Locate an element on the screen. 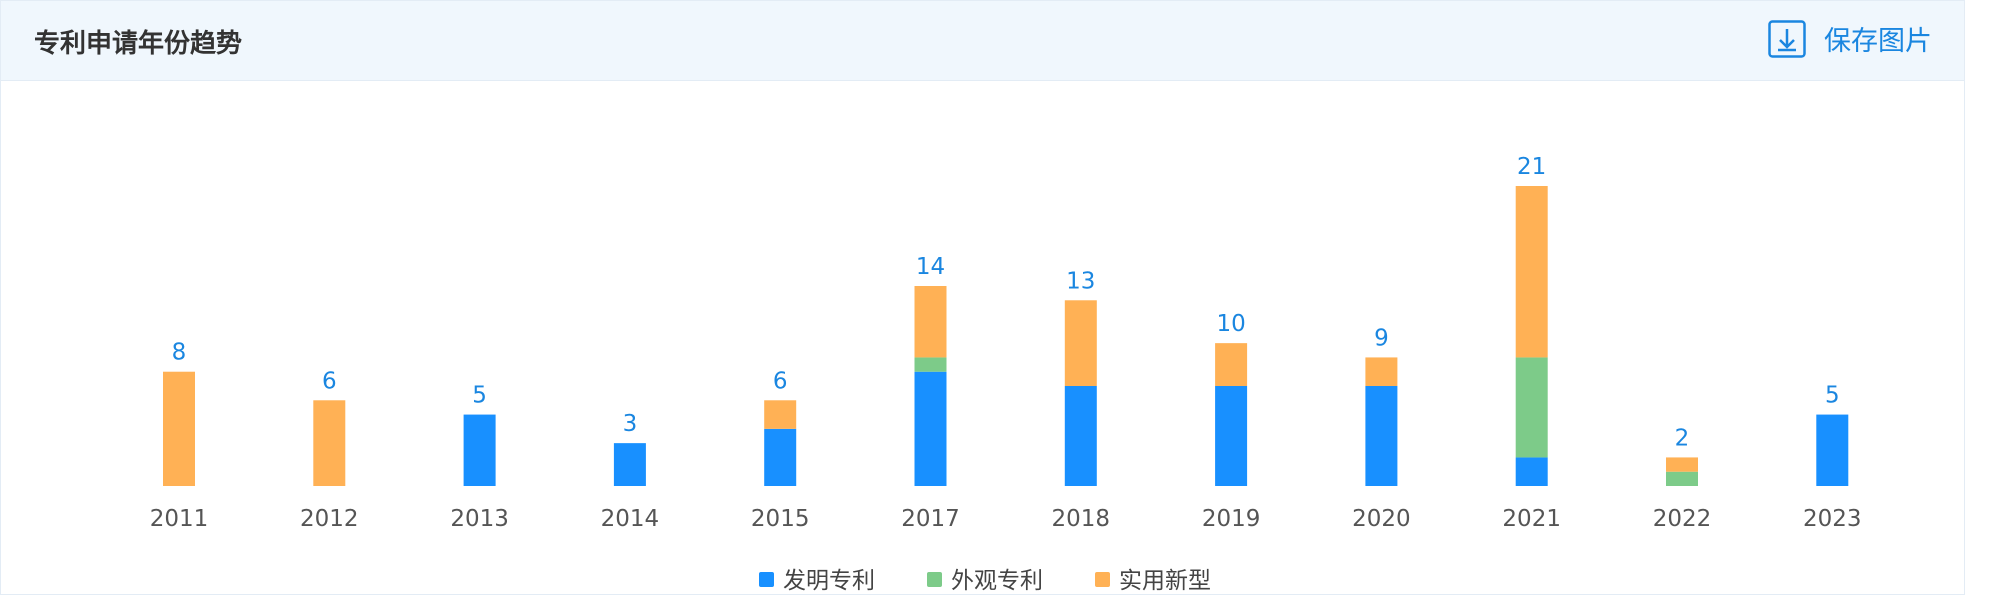  total-label: 13 is located at coordinates (1080, 281).